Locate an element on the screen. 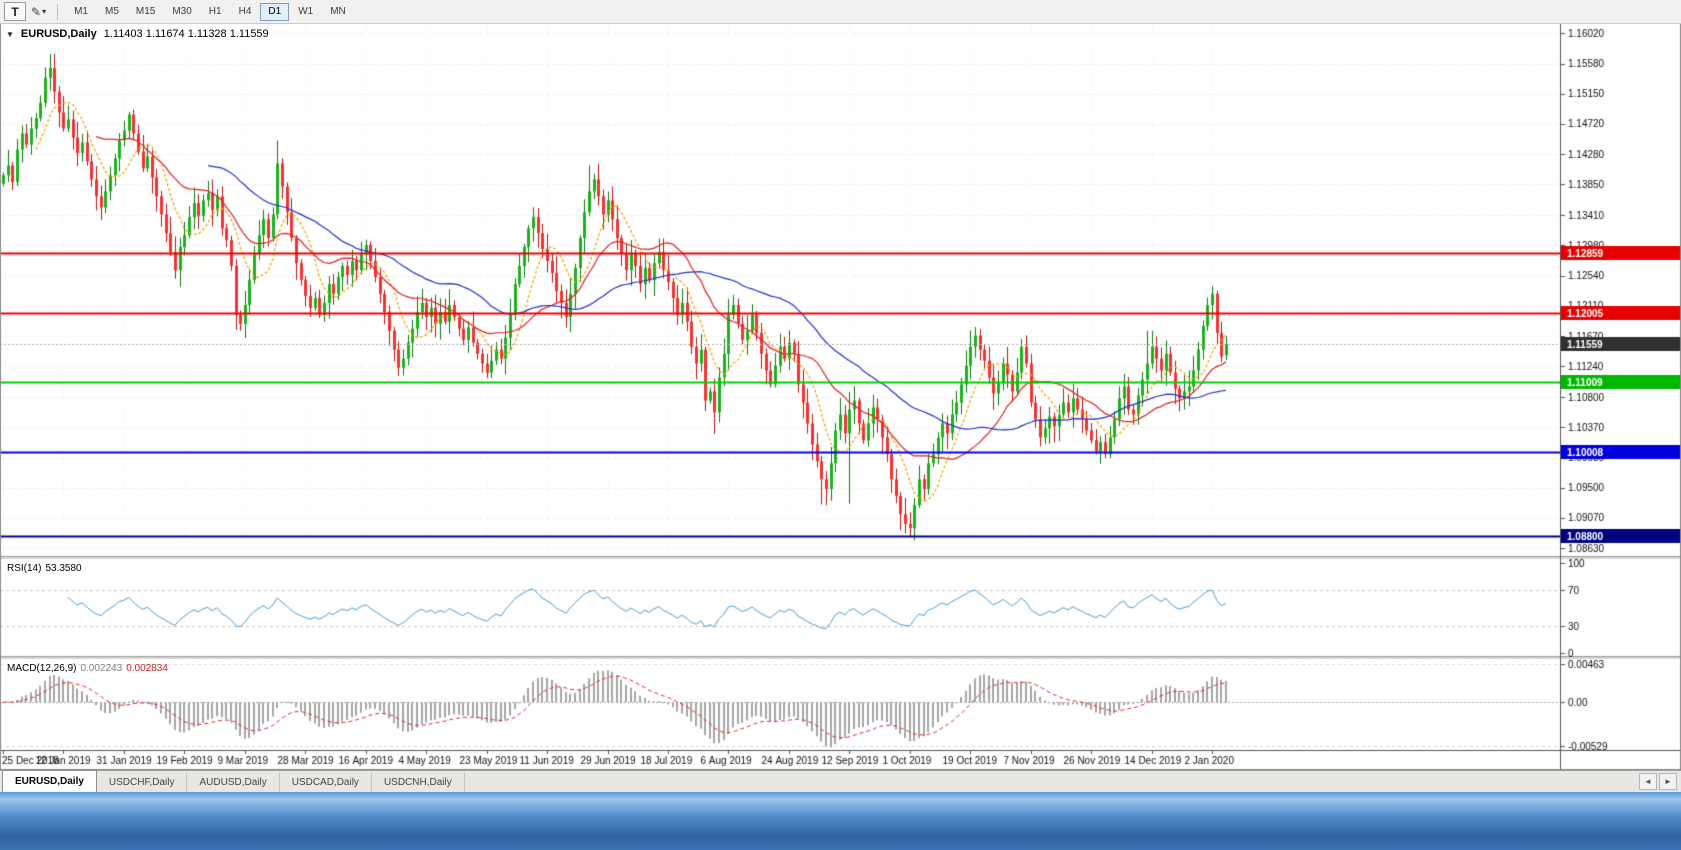 The height and width of the screenshot is (850, 1681). rsi-value: 53.3580 is located at coordinates (63, 568).